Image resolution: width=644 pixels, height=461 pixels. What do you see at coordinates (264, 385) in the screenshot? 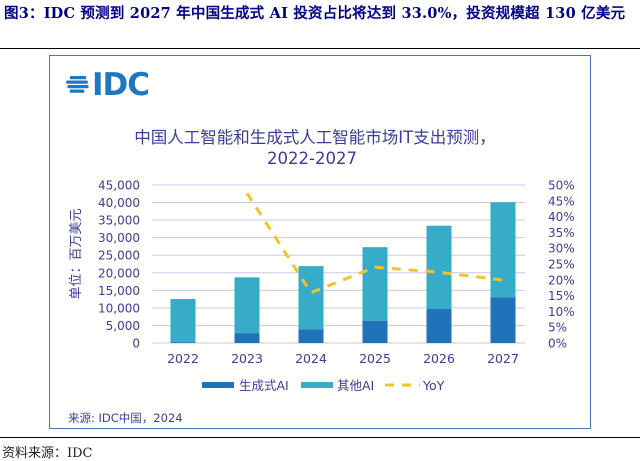
I see `legend-label-genai: 生成式AI` at bounding box center [264, 385].